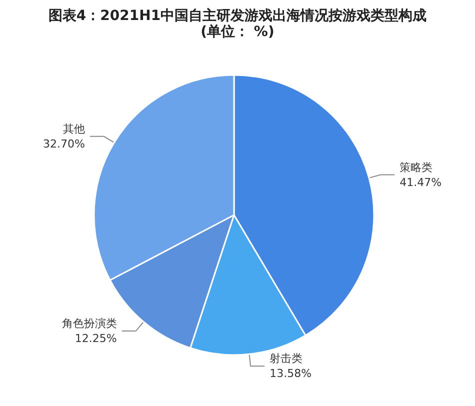 Image resolution: width=475 pixels, height=406 pixels. What do you see at coordinates (73, 129) in the screenshot?
I see `slice-label: 其他` at bounding box center [73, 129].